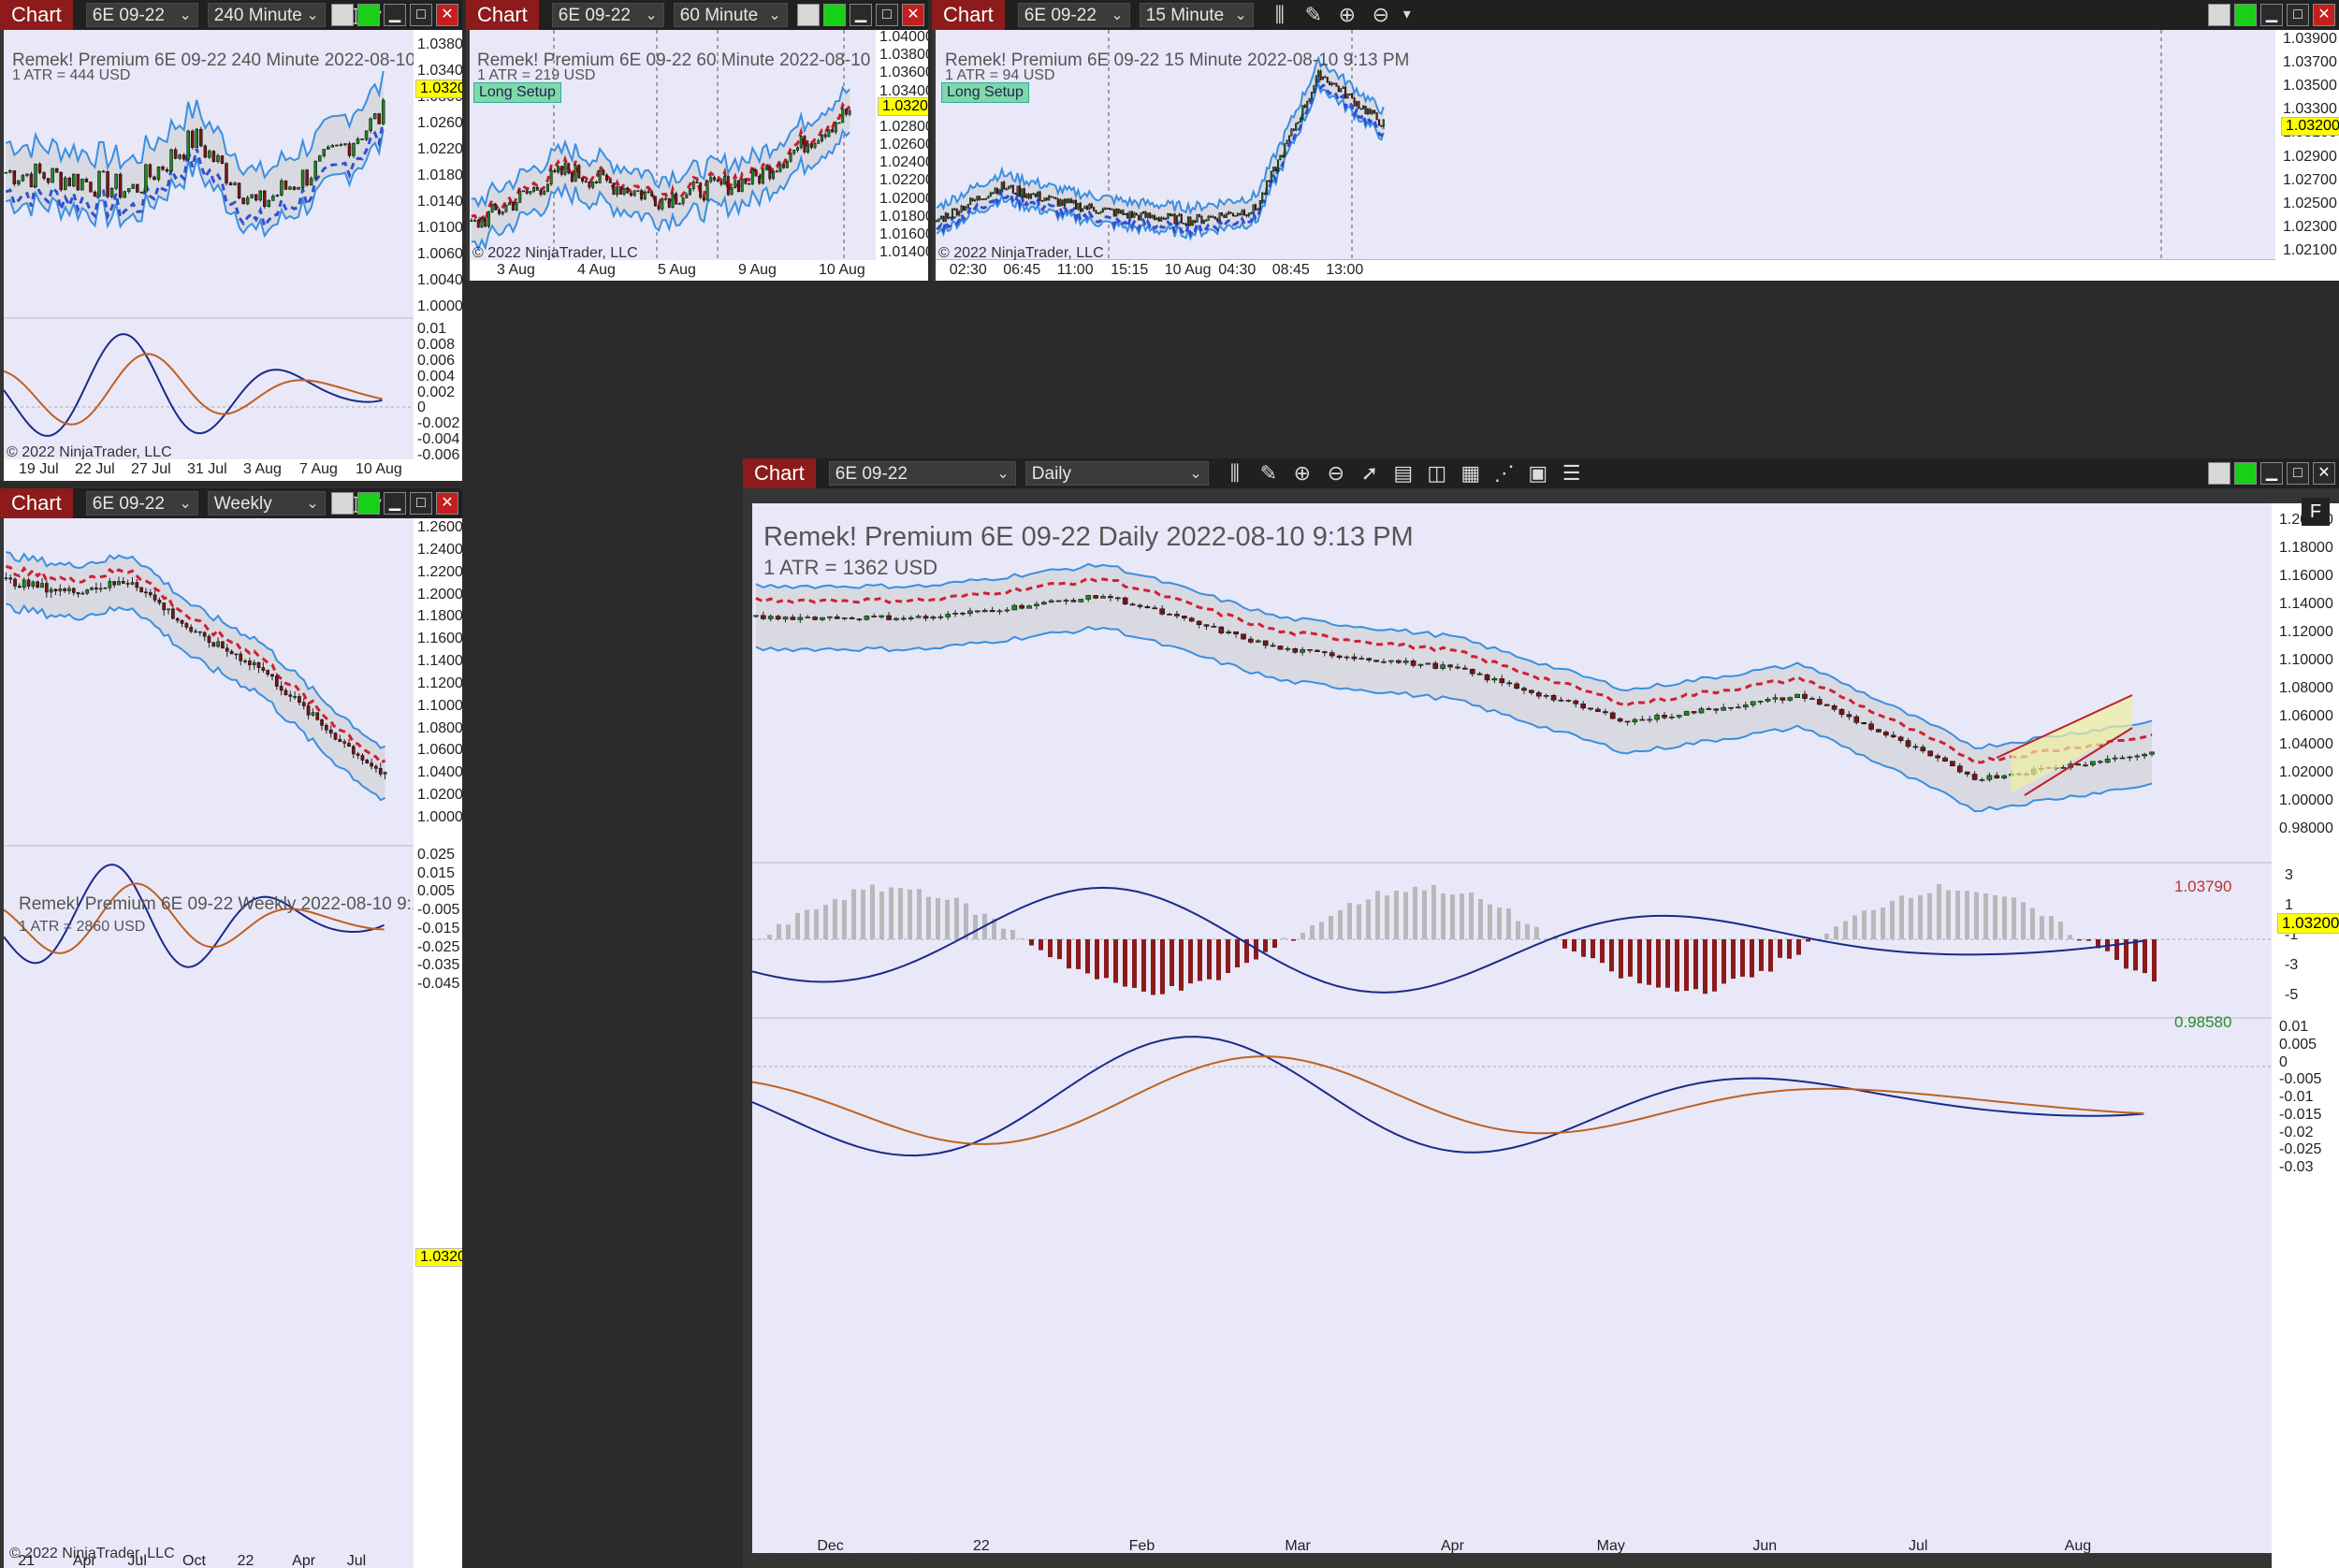  Describe the element at coordinates (233, 470) in the screenshot. I see `x-axis: 19 Jul 22 Jul 27 Jul 31 Jul 3 Aug 7 Aug 10 Aug` at that location.